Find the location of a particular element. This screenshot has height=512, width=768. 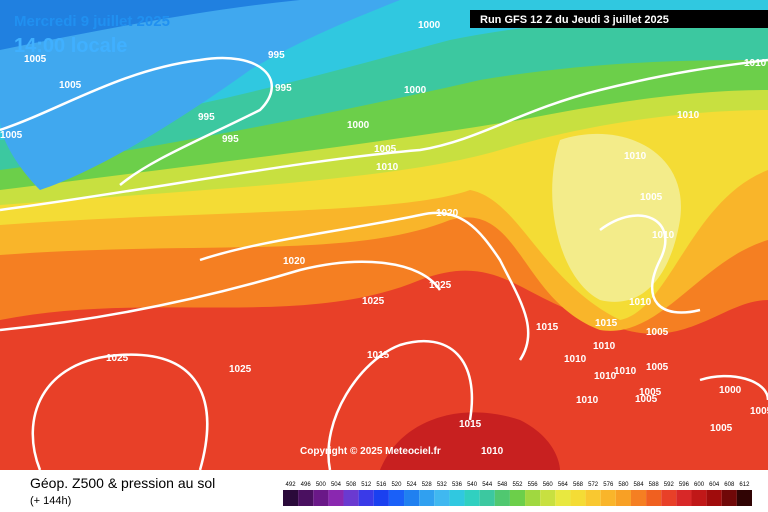

scale-label: 516 is located at coordinates (381, 485).